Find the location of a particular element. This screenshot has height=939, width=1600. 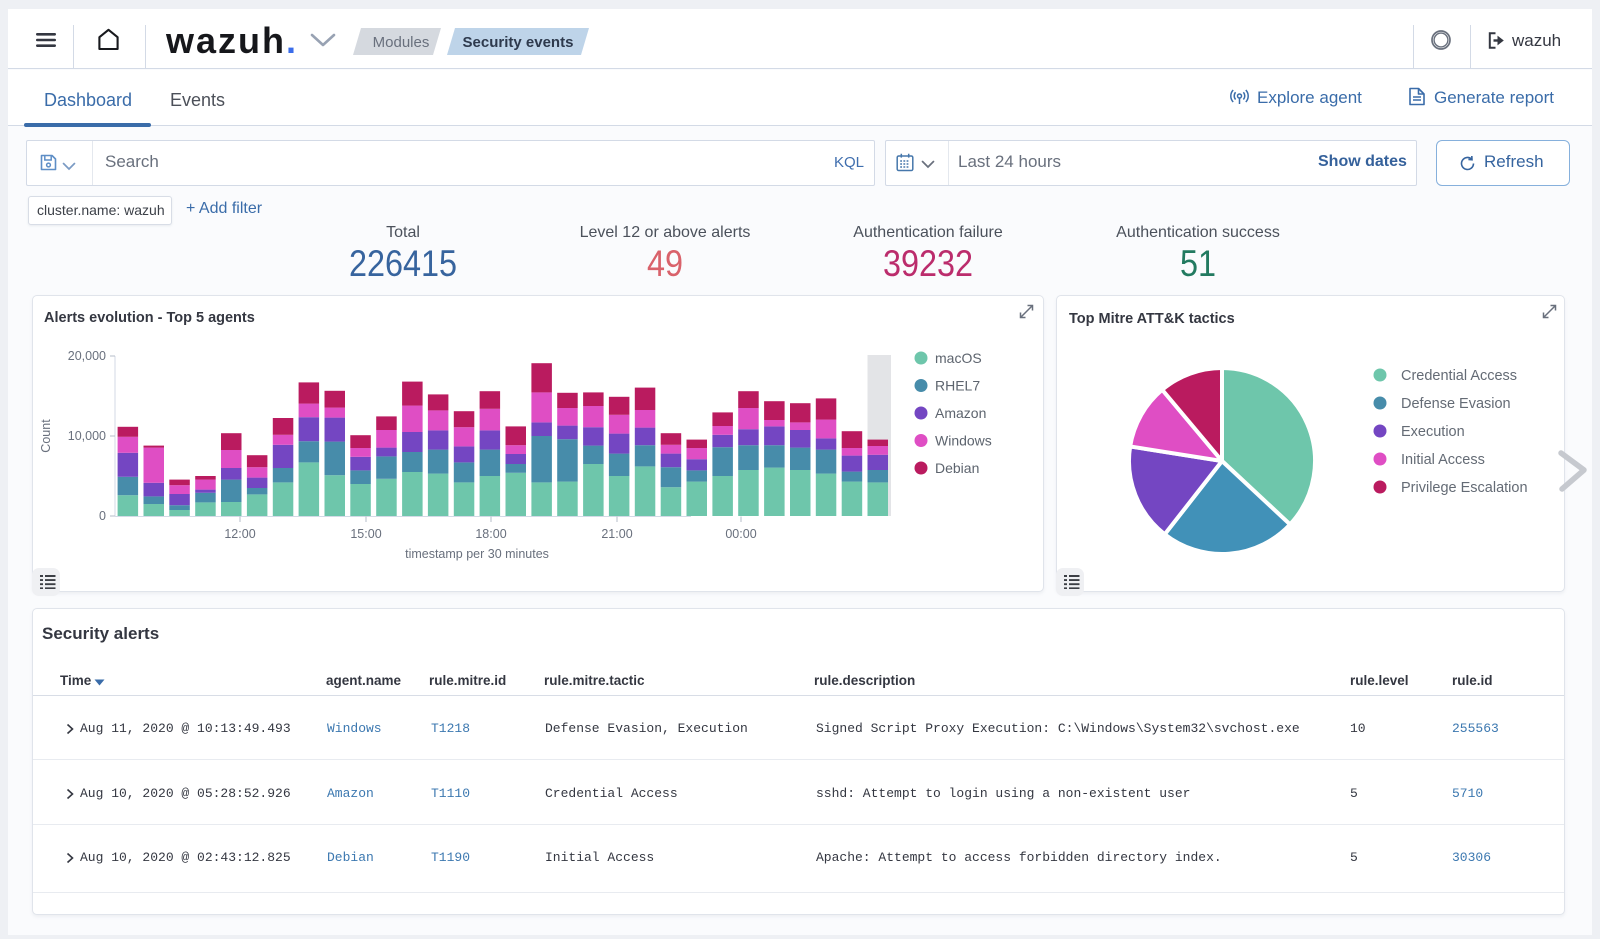

svg-text: RHEL7 is located at coordinates (957, 386).